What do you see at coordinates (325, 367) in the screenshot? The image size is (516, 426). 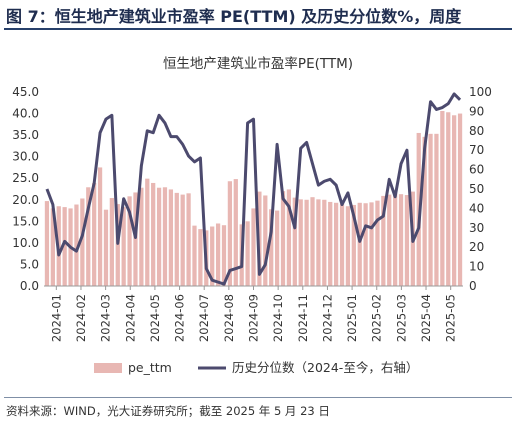 I see `legend-line-label: 历史分位数（2024-至今，右轴）` at bounding box center [325, 367].